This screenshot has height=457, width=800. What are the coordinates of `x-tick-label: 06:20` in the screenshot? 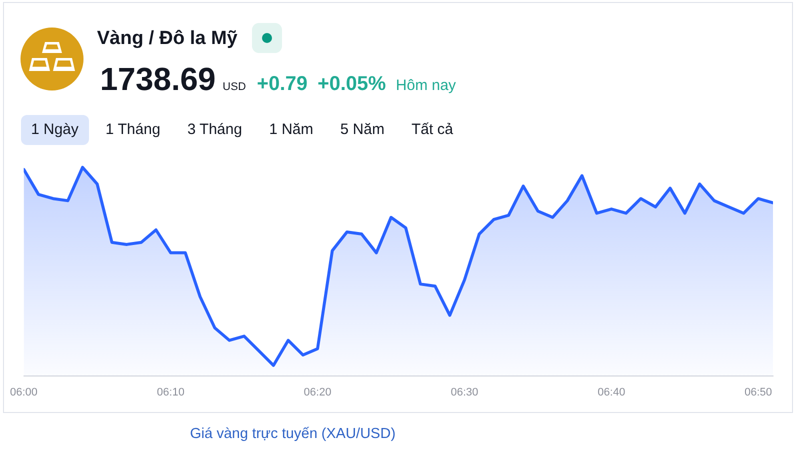 It's located at (318, 392).